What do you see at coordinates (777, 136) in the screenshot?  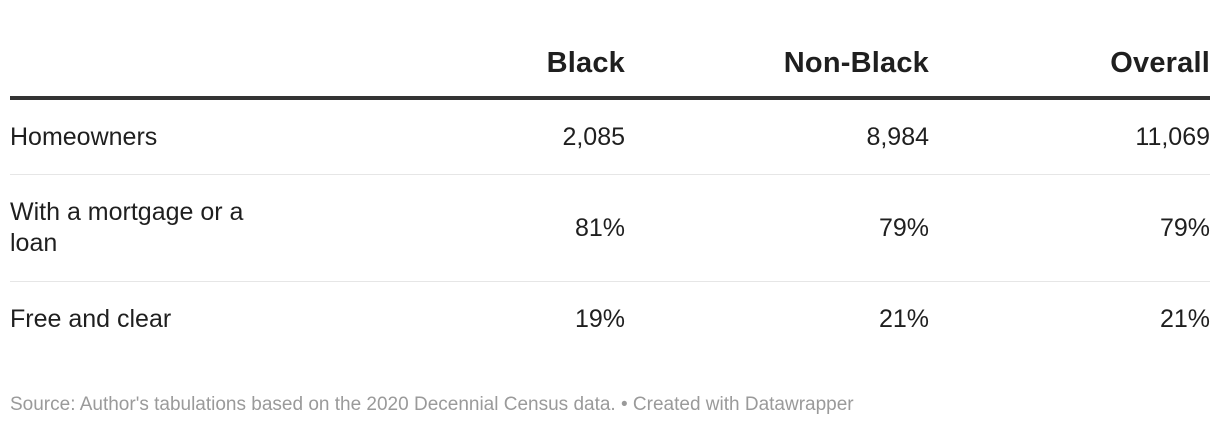 I see `table-cell-non-black: 8,984` at bounding box center [777, 136].